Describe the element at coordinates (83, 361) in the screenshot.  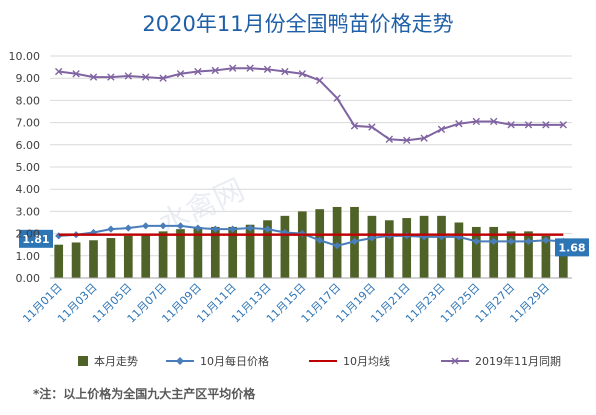
I see `legend-swatch-bar` at that location.